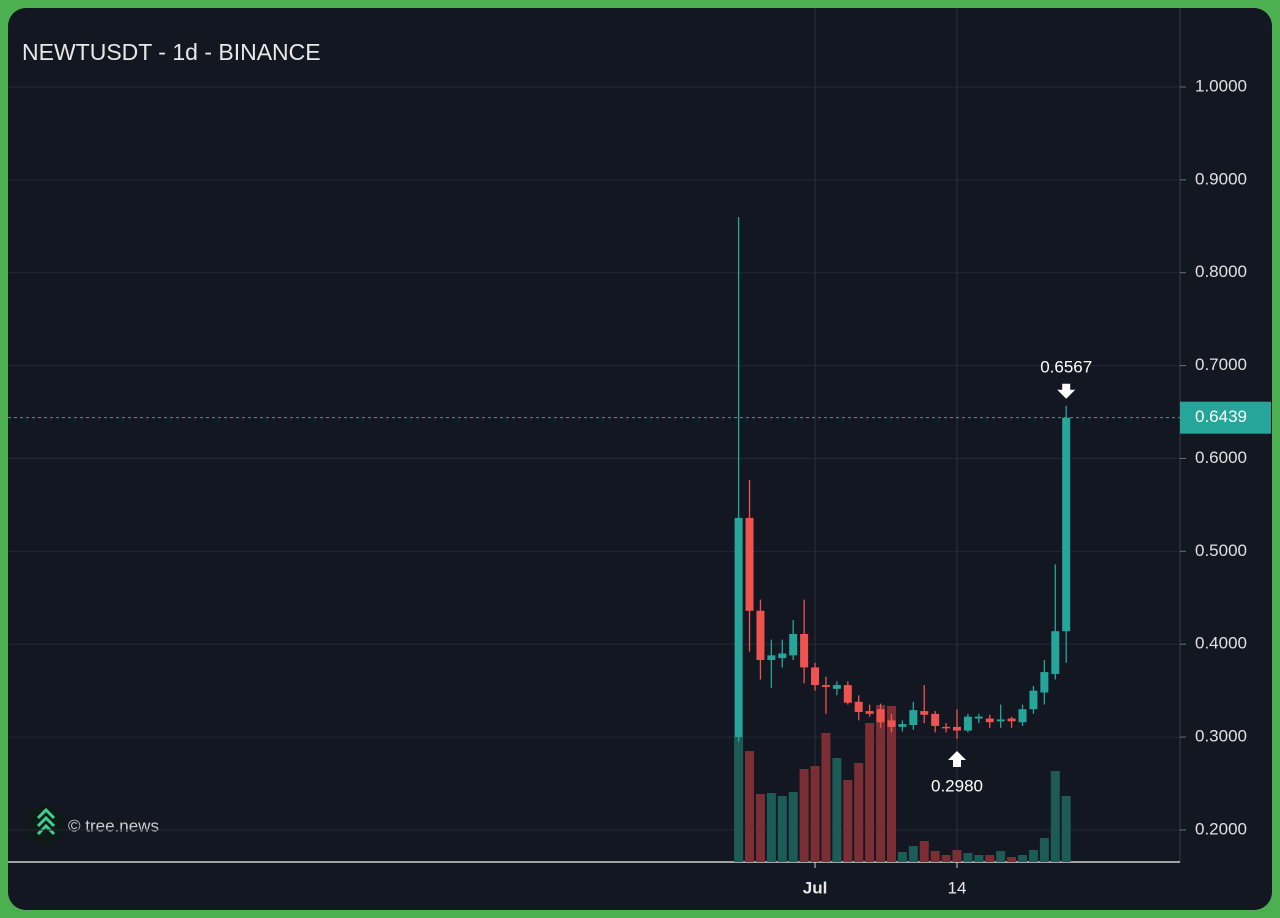 This screenshot has height=918, width=1280. Describe the element at coordinates (1221, 736) in the screenshot. I see `y-tick-label: 0.3000` at that location.